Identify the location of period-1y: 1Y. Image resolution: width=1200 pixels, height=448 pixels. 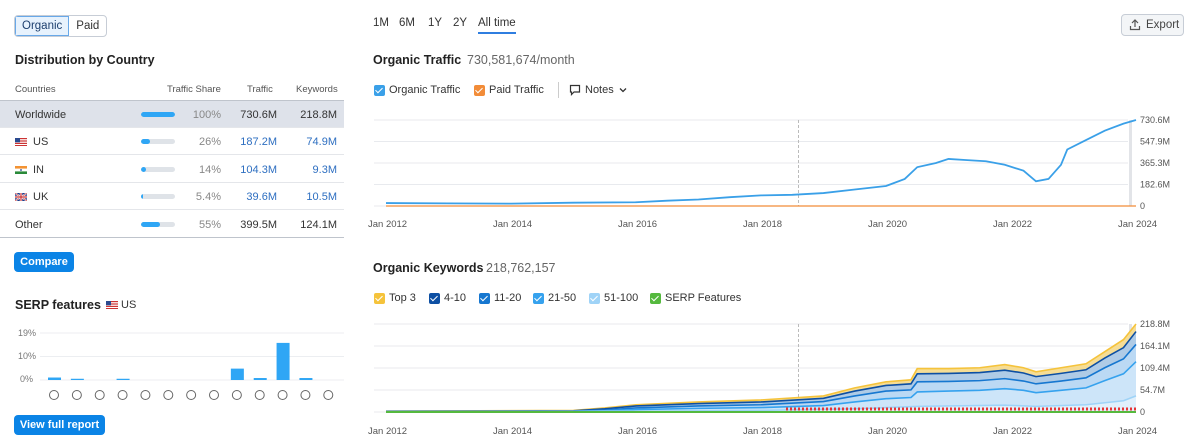
(435, 23).